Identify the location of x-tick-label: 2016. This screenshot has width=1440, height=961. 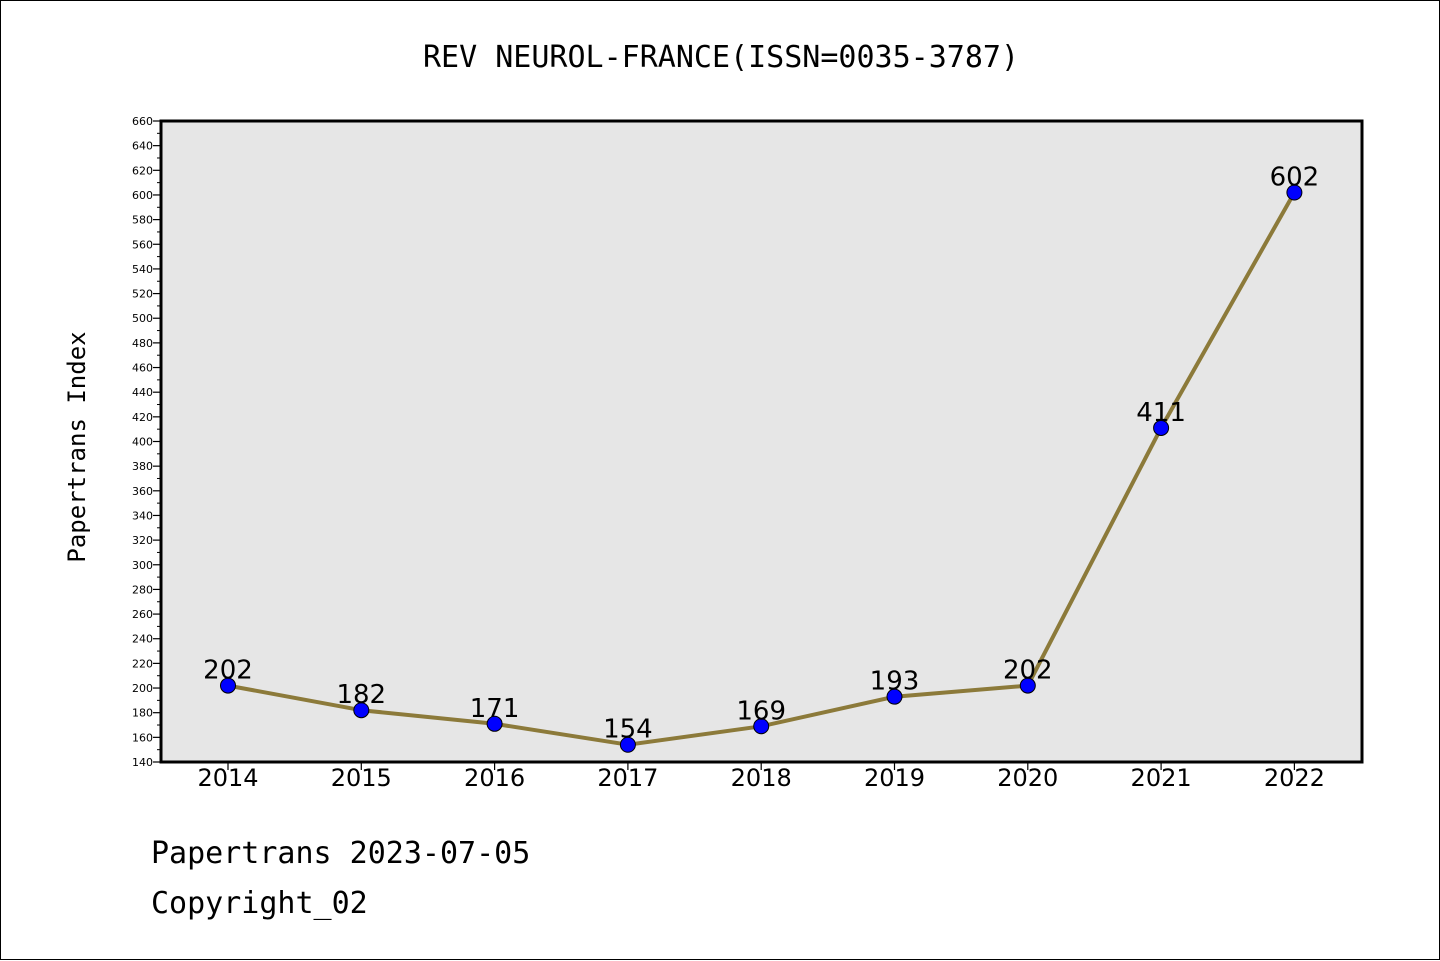
(494, 778).